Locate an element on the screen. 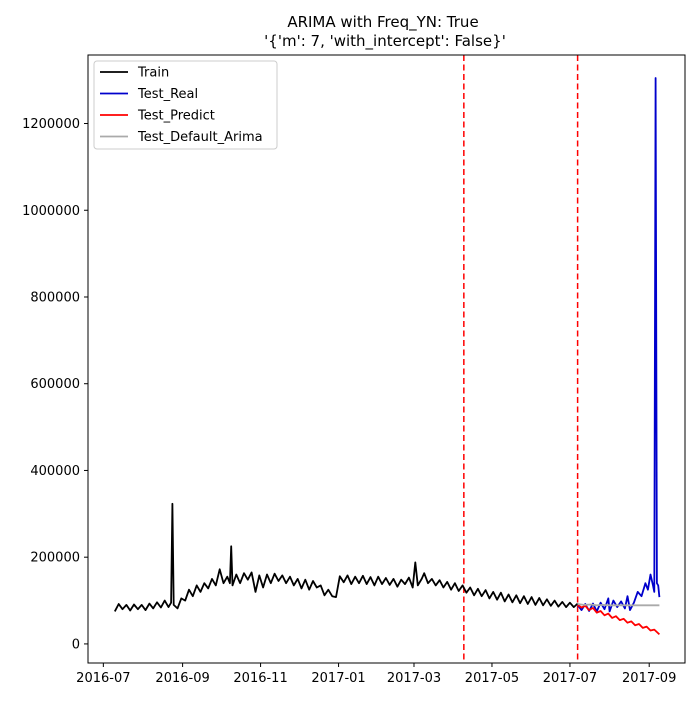 The height and width of the screenshot is (704, 700). y-tick-label: 600000 is located at coordinates (55, 384).